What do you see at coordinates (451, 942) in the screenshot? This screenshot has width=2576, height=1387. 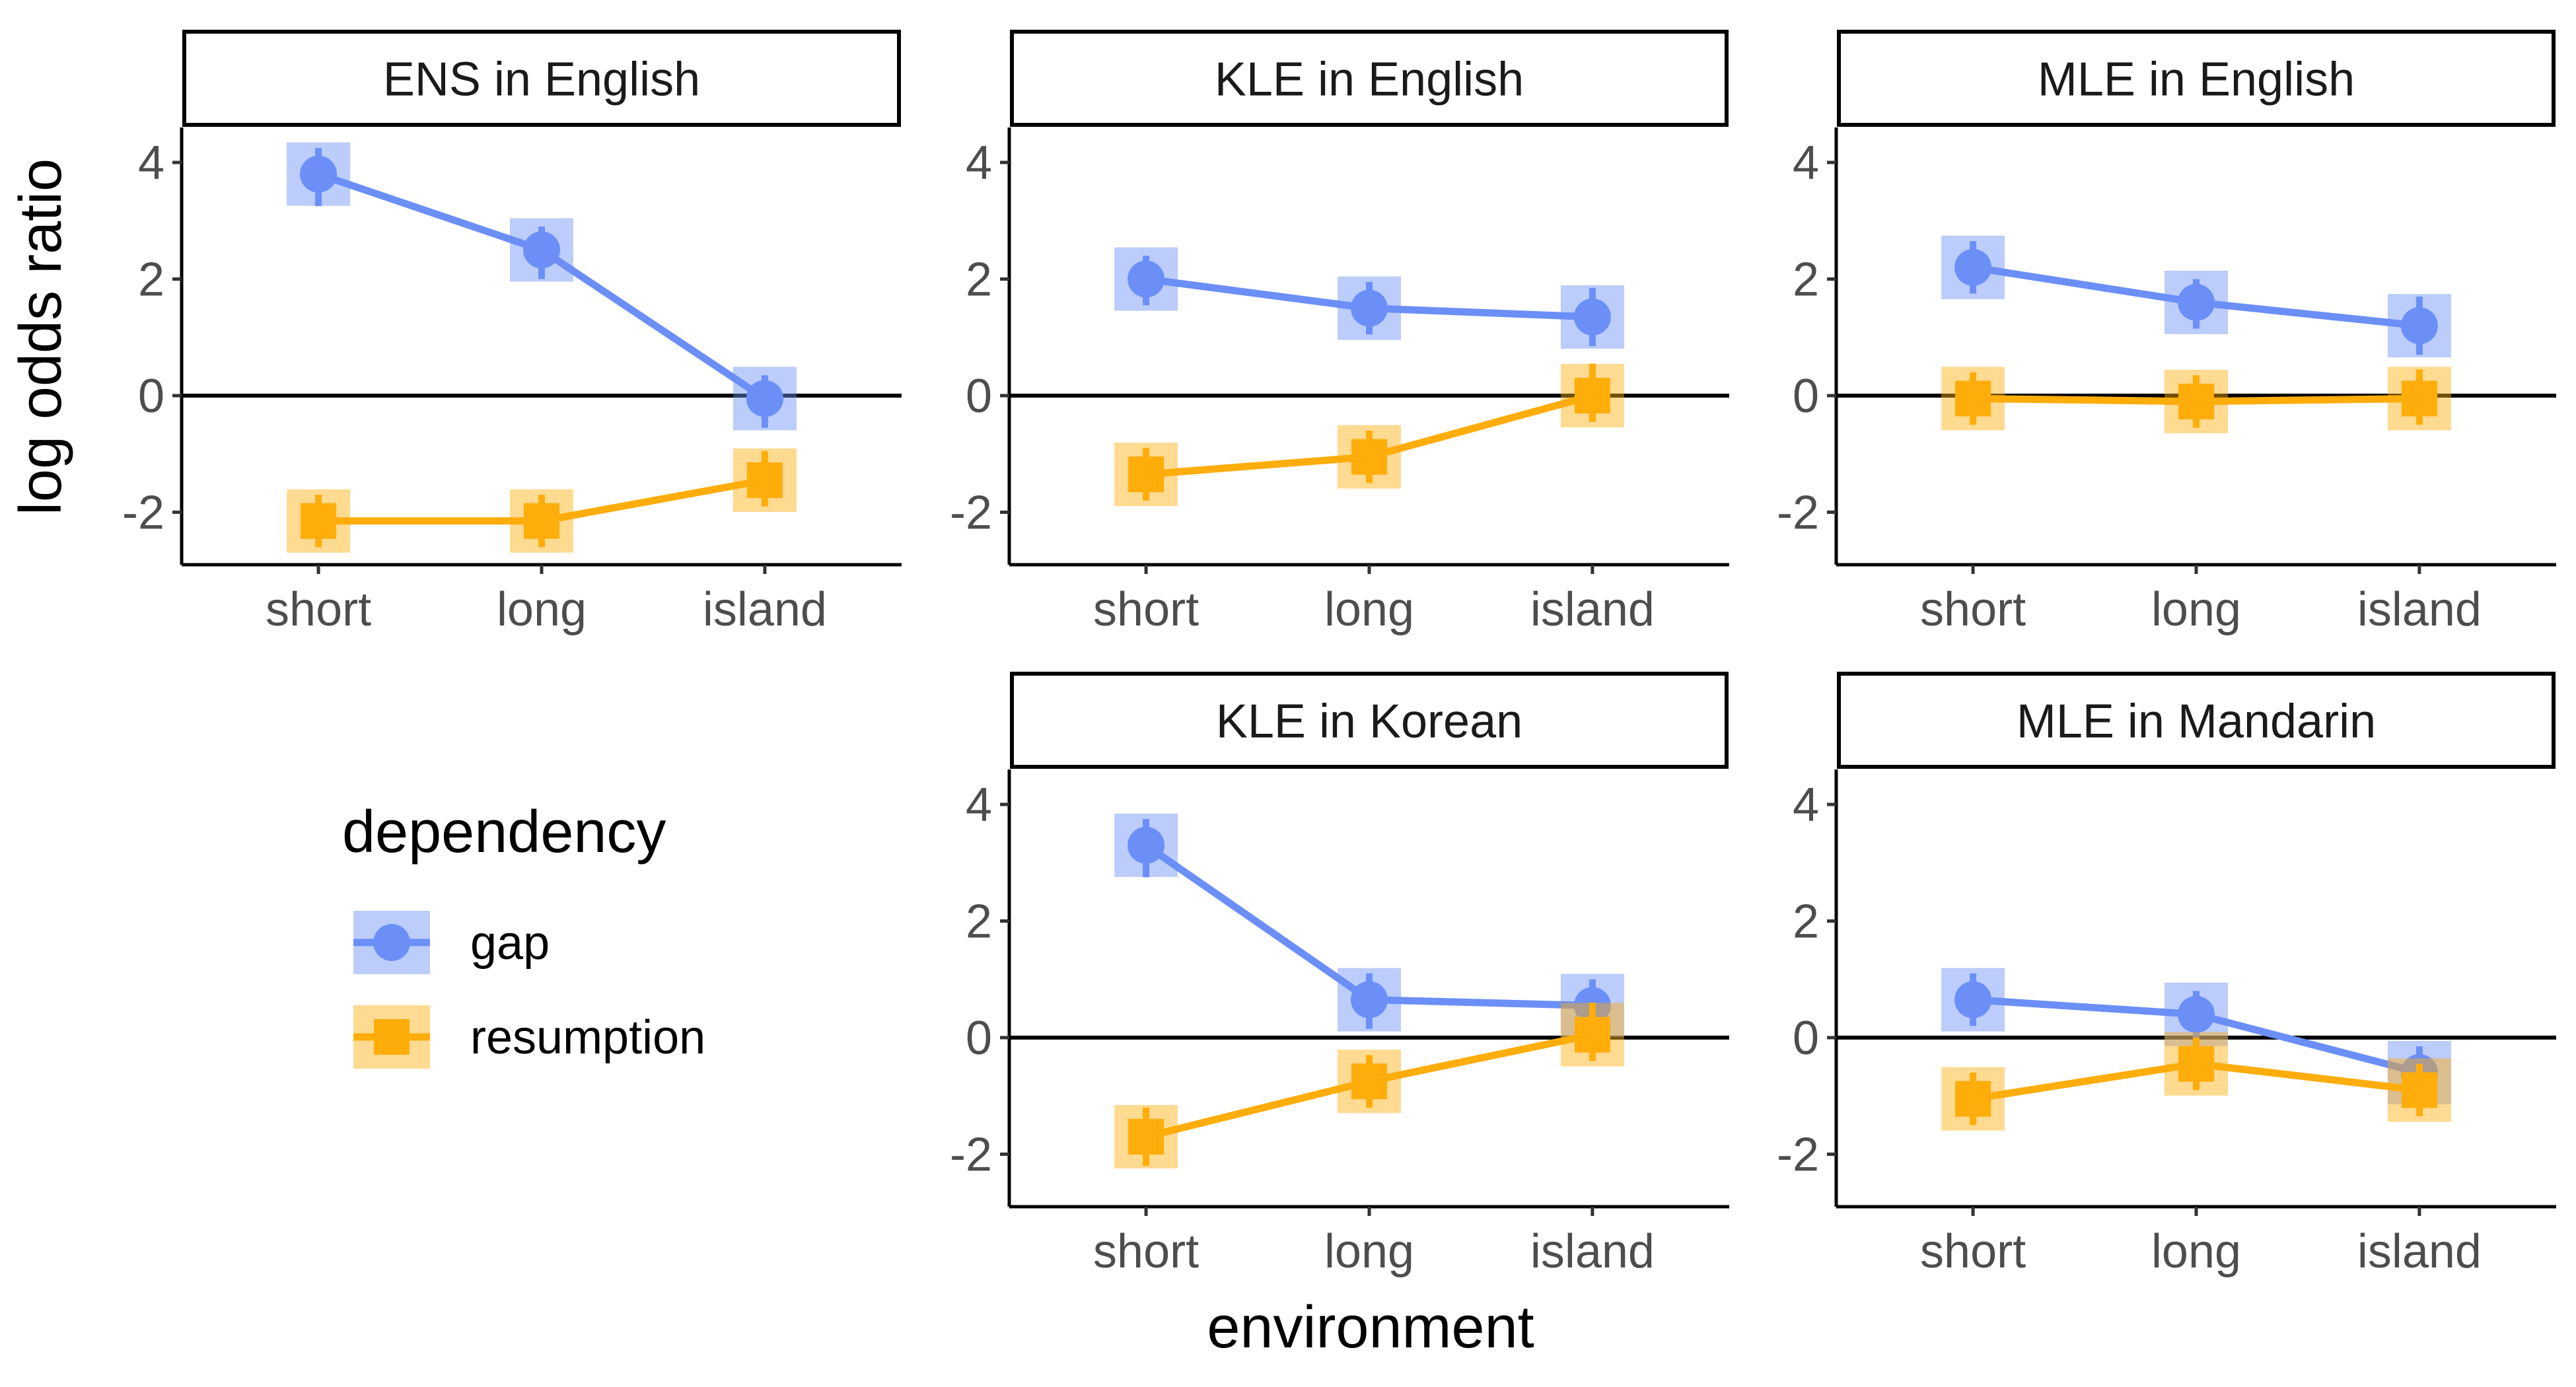 I see `legend-entry-gap: gap` at bounding box center [451, 942].